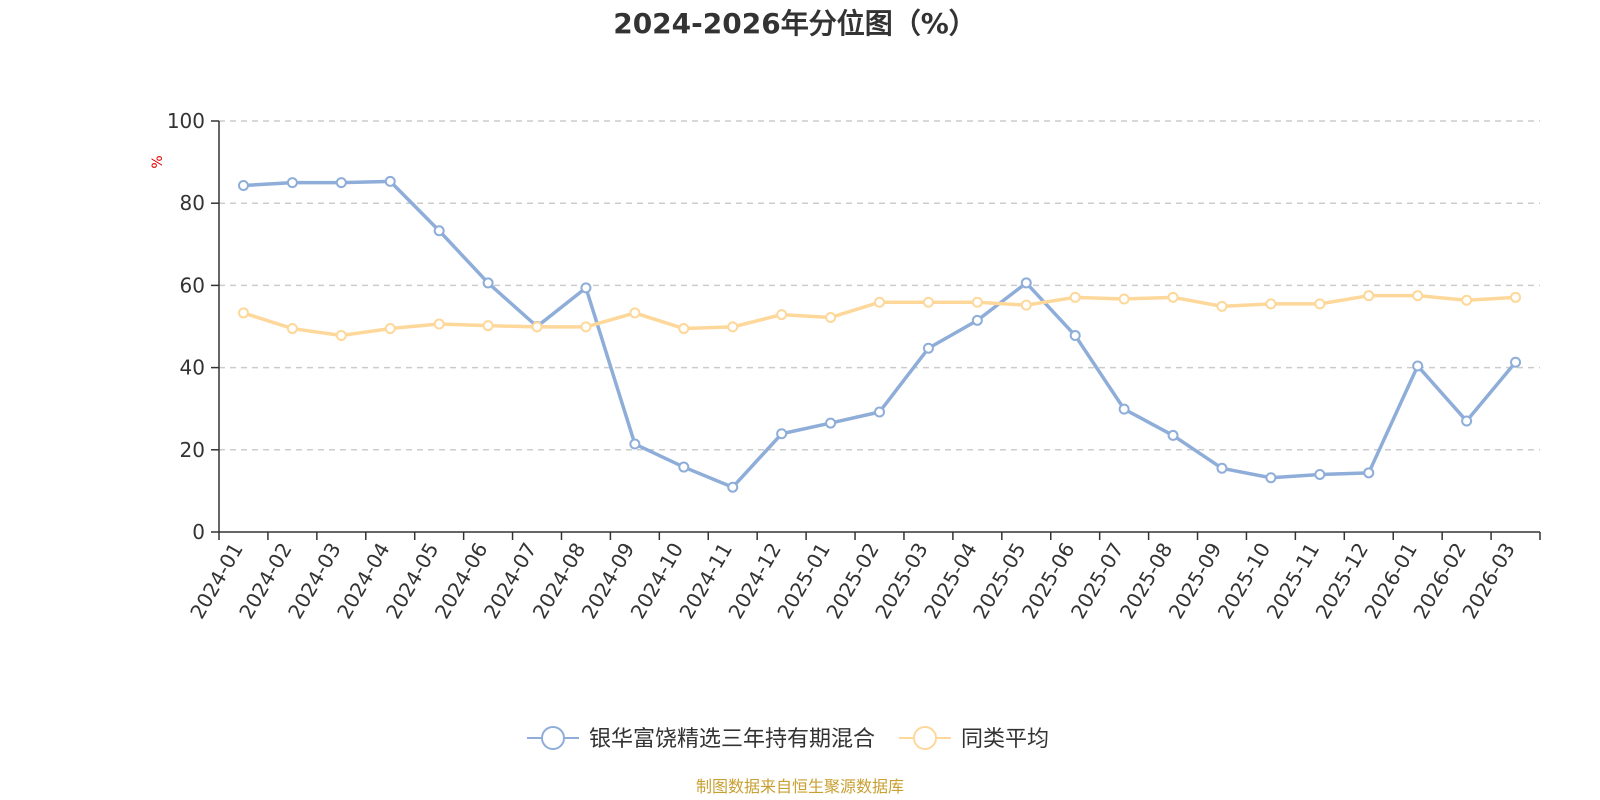  What do you see at coordinates (192, 285) in the screenshot?
I see `y-tick-label: 60` at bounding box center [192, 285].